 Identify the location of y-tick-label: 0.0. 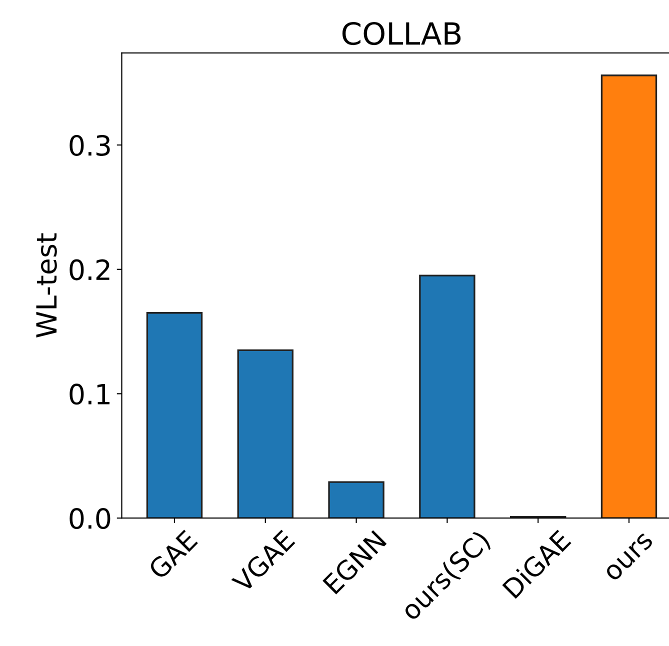
(90, 519).